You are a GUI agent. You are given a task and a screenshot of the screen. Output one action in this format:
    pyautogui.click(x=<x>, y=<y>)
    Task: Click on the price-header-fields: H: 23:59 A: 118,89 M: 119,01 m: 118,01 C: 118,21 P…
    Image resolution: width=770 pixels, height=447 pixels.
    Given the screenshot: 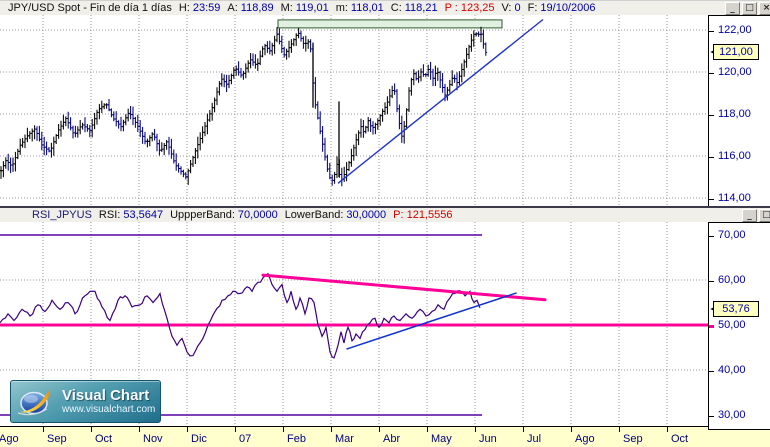 What is the action you would take?
    pyautogui.click(x=384, y=8)
    